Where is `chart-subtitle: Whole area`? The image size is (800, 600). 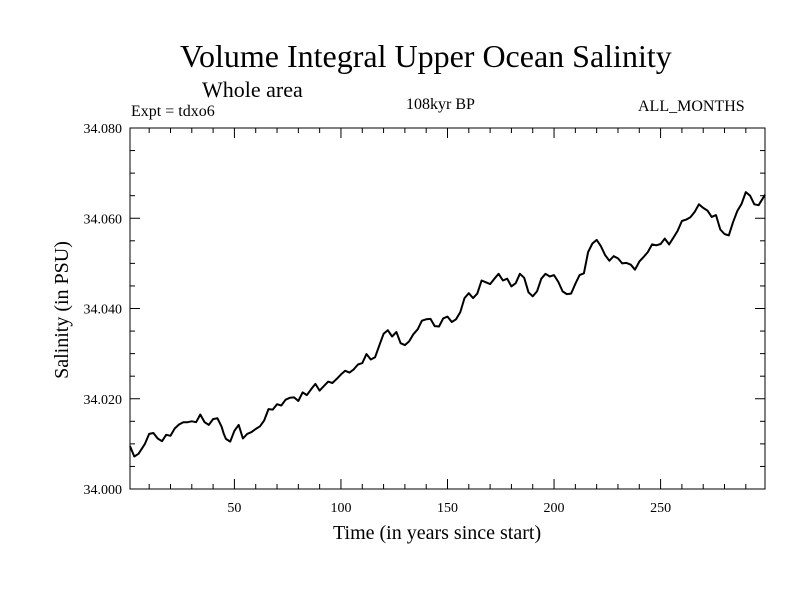
chart-subtitle: Whole area is located at coordinates (252, 89).